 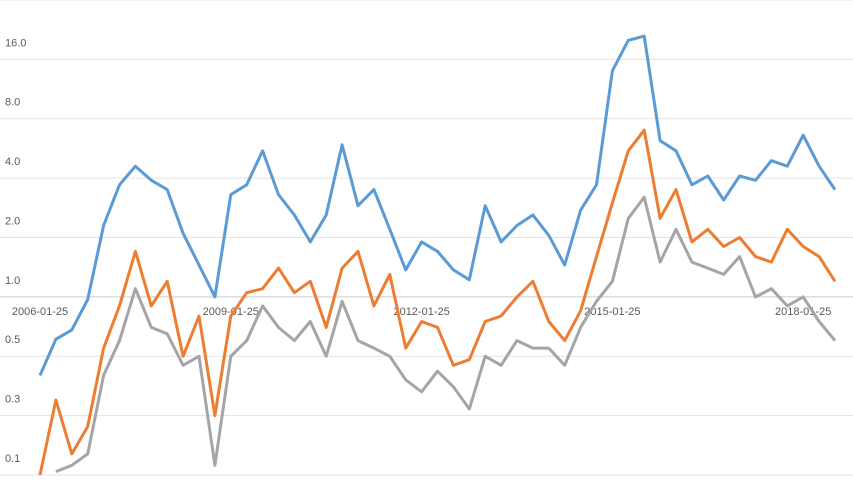 What do you see at coordinates (12, 400) in the screenshot?
I see `y-tick-label: 0.3` at bounding box center [12, 400].